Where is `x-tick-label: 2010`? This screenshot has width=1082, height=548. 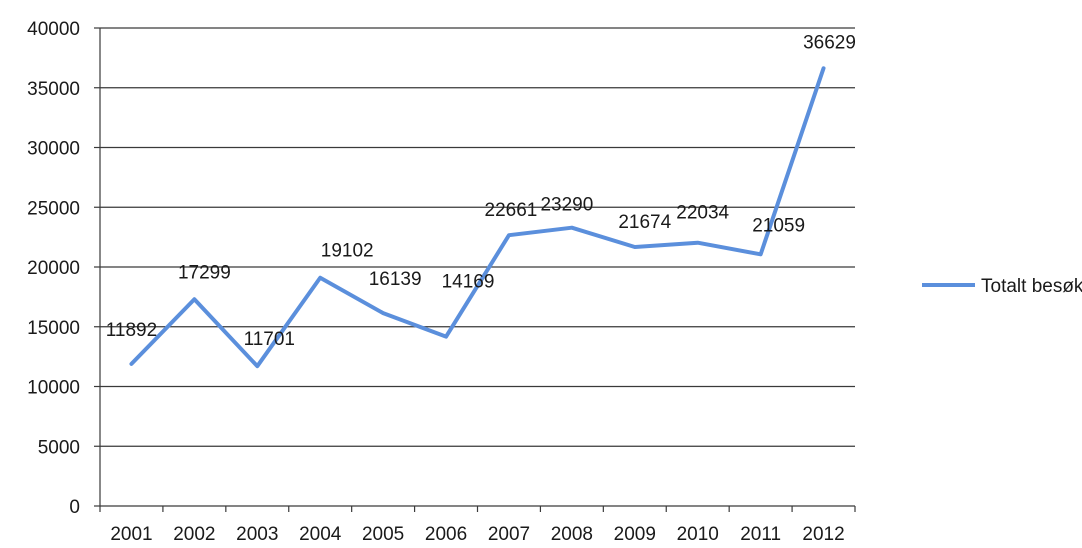 x-tick-label: 2010 is located at coordinates (698, 534).